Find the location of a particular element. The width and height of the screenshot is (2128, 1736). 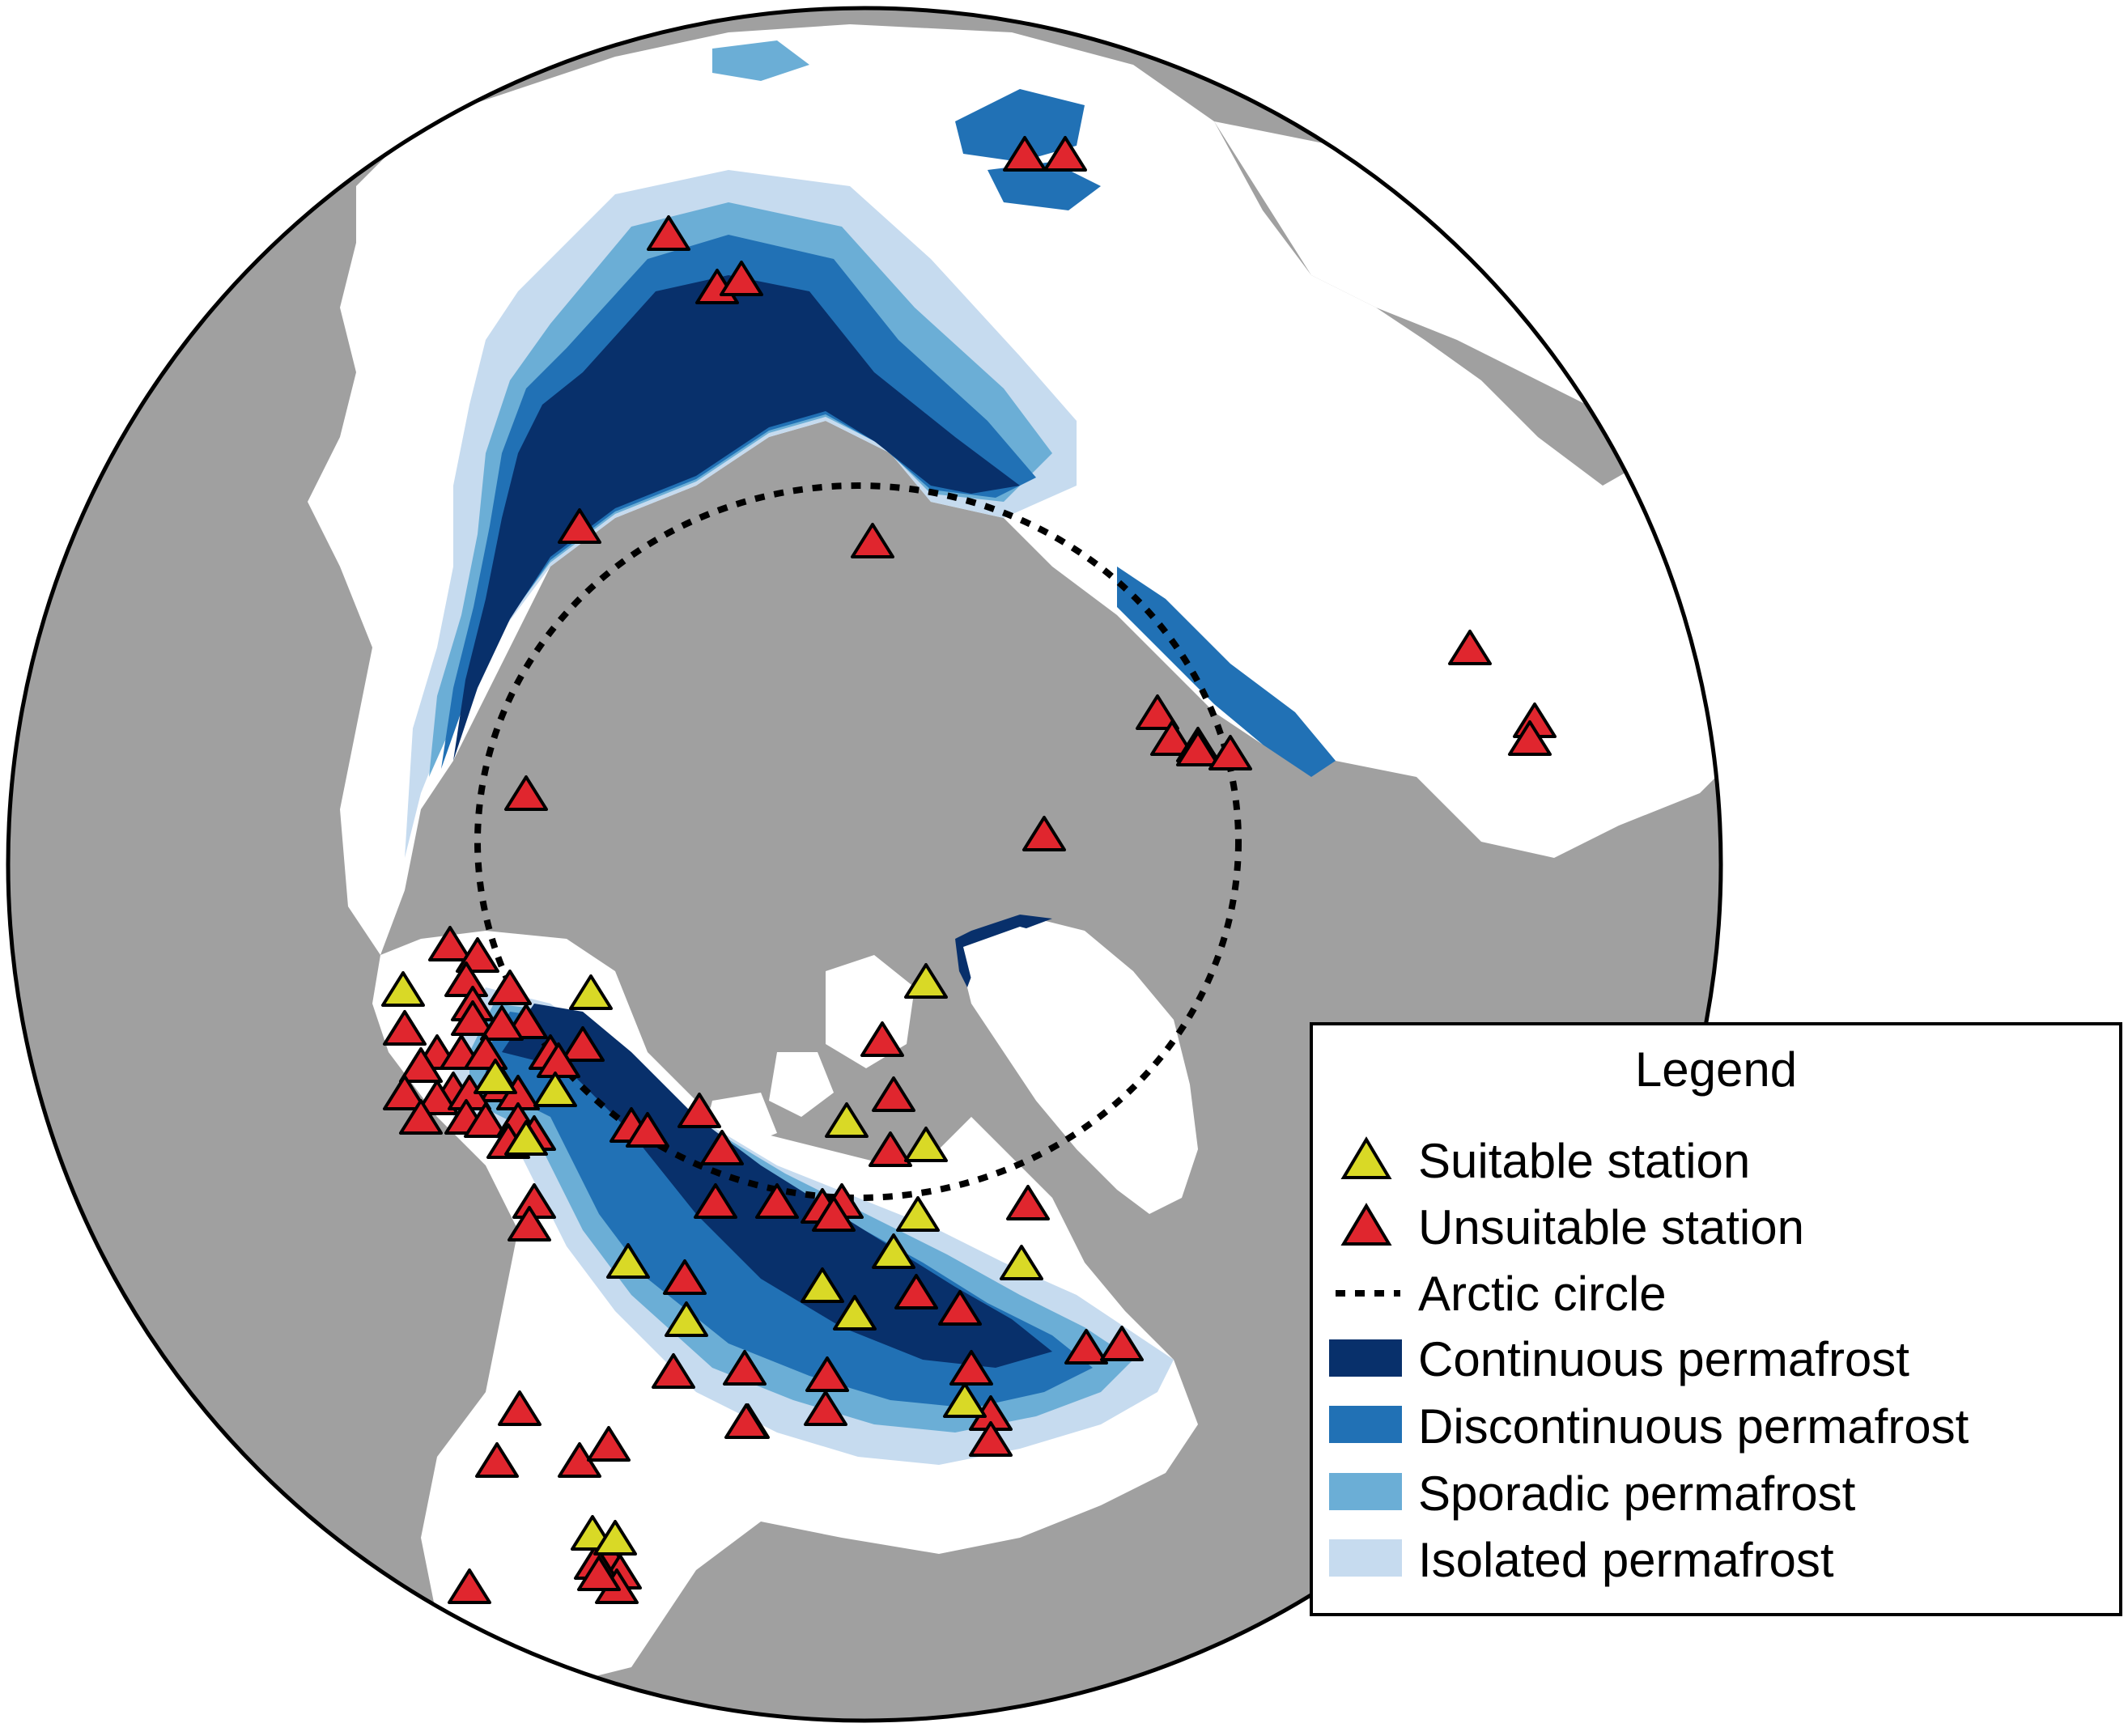

arctic-islands is located at coordinates (809, 1052).